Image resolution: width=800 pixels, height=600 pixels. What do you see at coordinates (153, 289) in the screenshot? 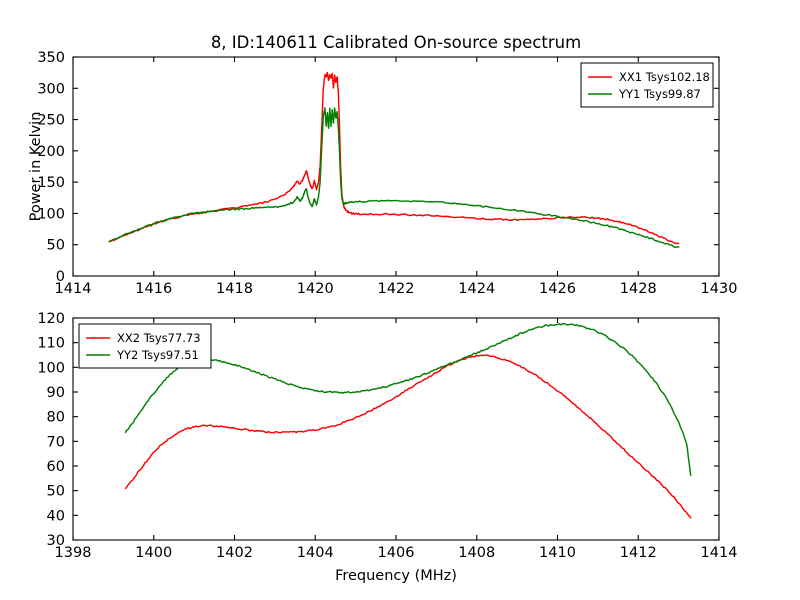
I see `xticklabel-top-1: 1416` at bounding box center [153, 289].